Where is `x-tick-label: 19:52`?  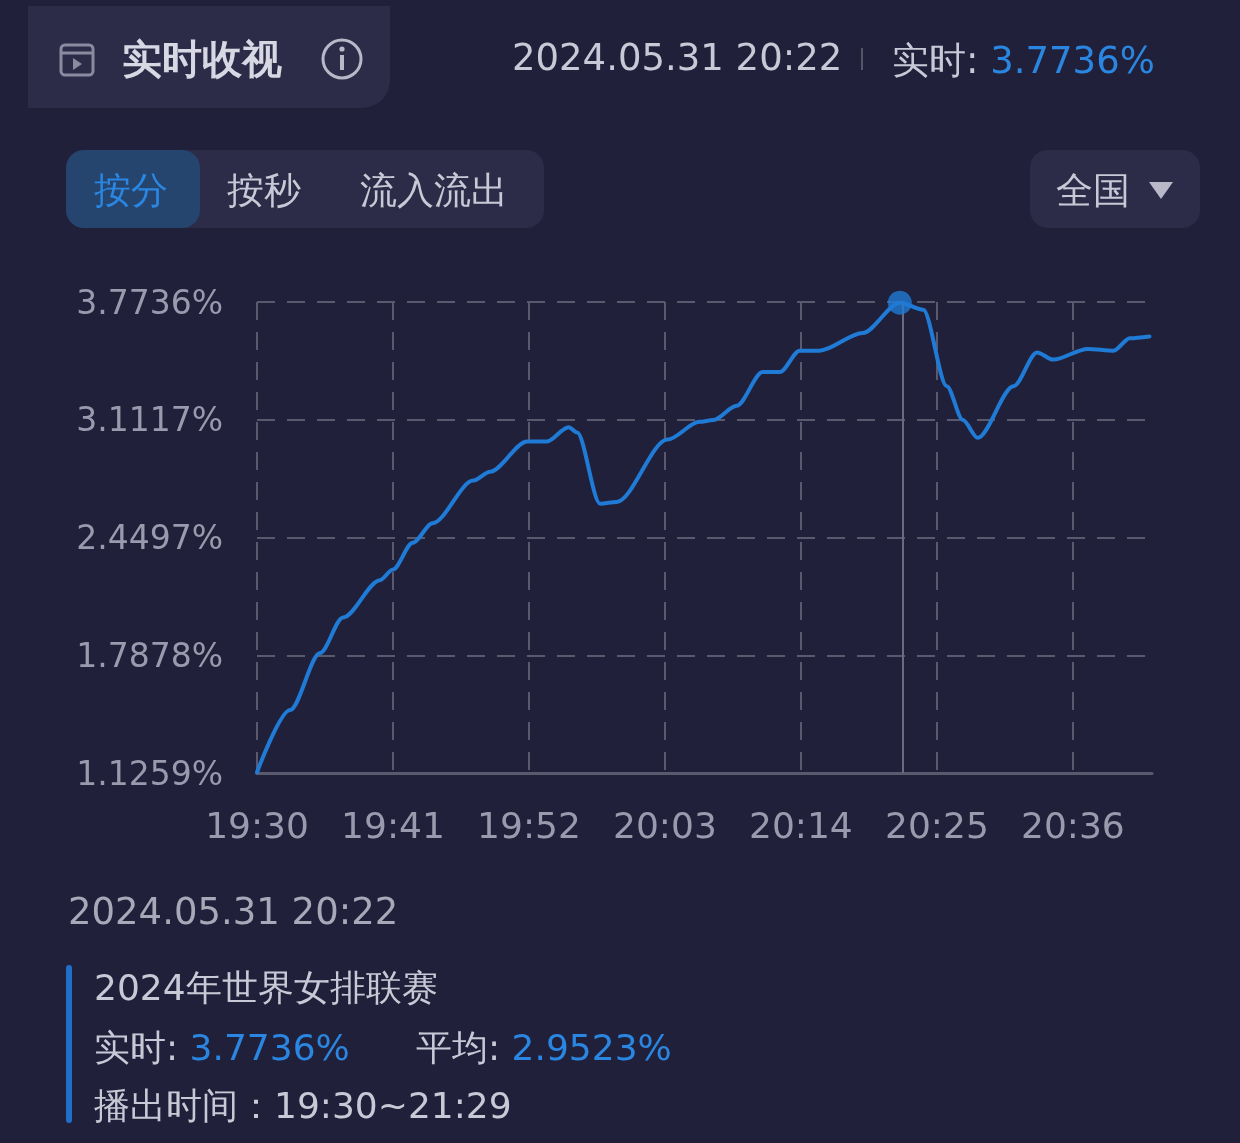 x-tick-label: 19:52 is located at coordinates (529, 825).